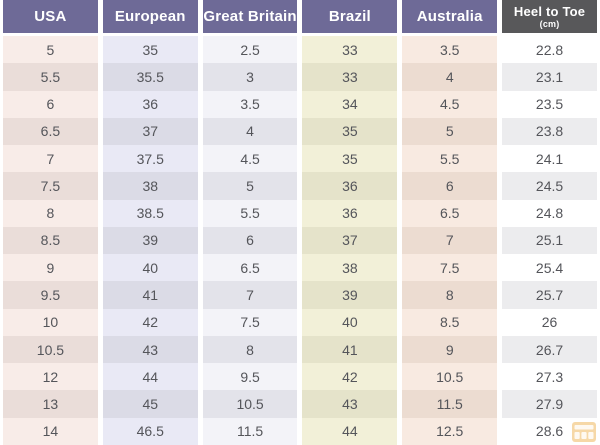  What do you see at coordinates (350, 431) in the screenshot?
I see `cell-brazil-row15: 44` at bounding box center [350, 431].